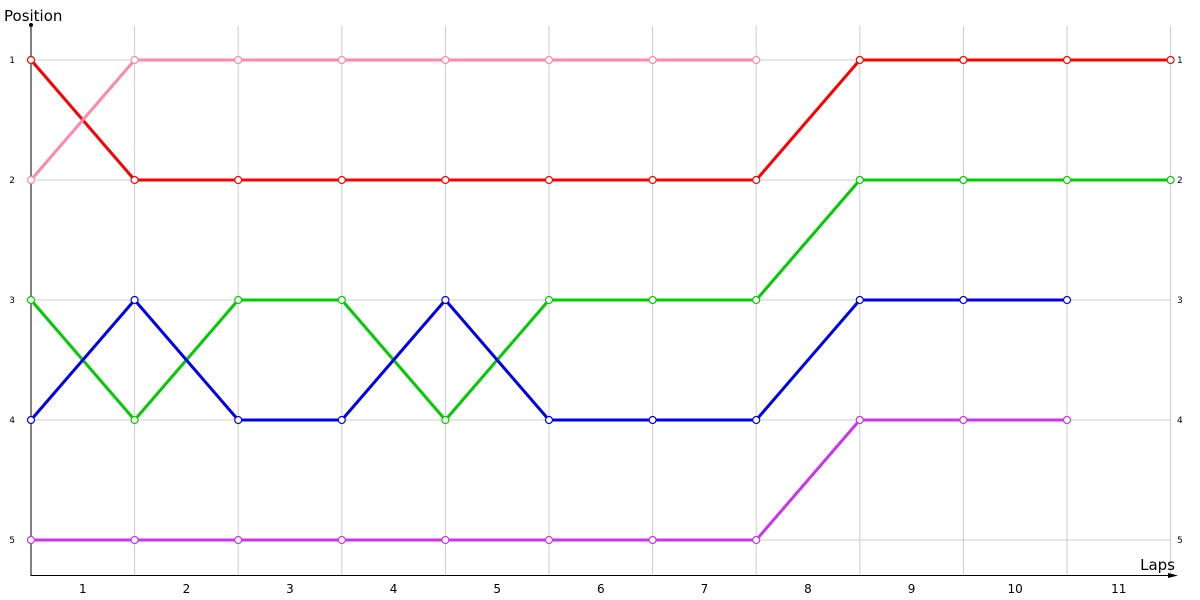 This screenshot has width=1200, height=600. What do you see at coordinates (187, 589) in the screenshot?
I see `x-tick-label: 2` at bounding box center [187, 589].